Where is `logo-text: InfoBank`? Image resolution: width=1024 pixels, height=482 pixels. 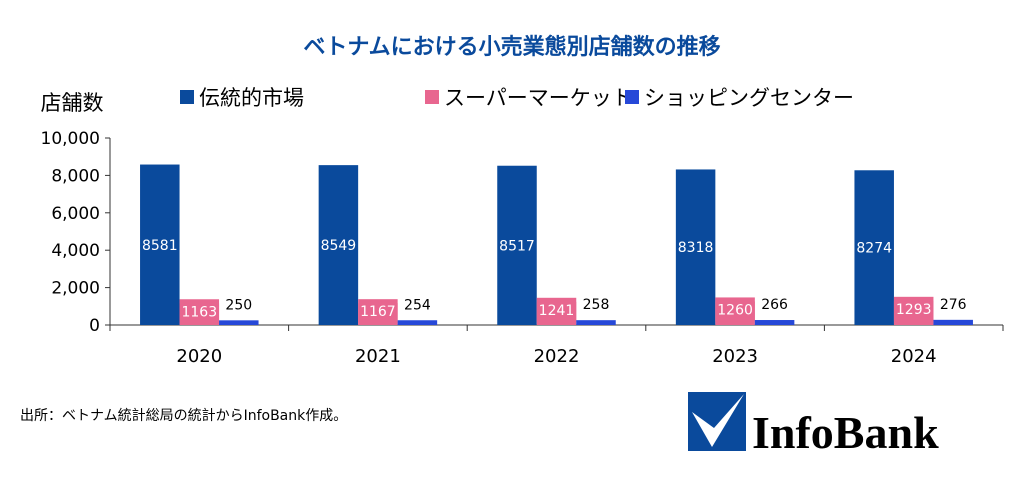 logo-text: InfoBank is located at coordinates (845, 432).